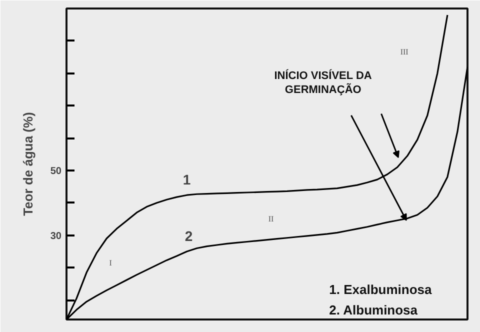  What do you see at coordinates (56, 236) in the screenshot?
I see `y-tick-label: 30` at bounding box center [56, 236].